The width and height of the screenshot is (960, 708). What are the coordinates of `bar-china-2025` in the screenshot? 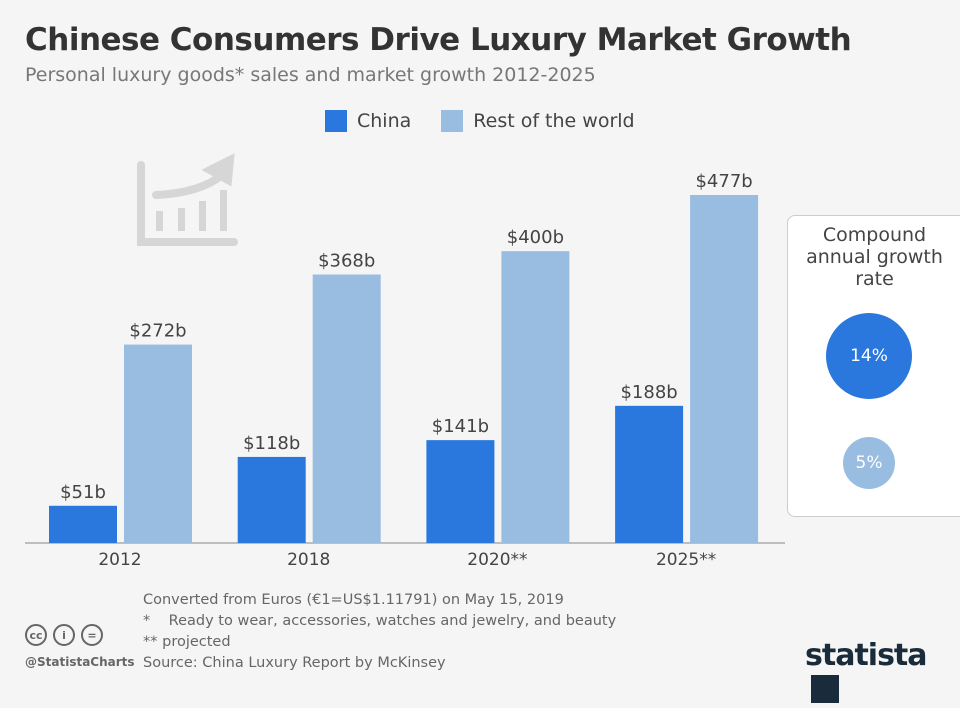 It's located at (649, 474).